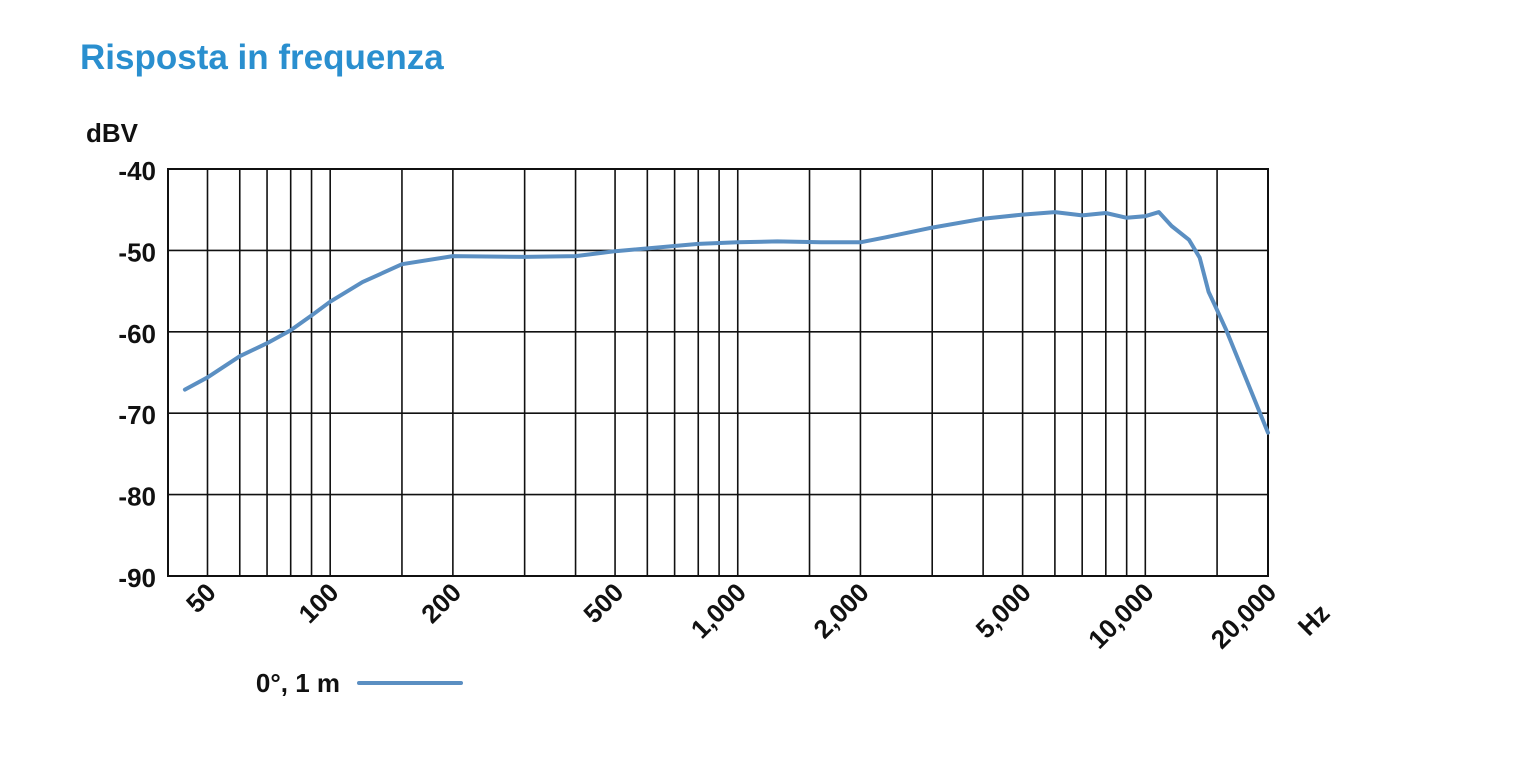  What do you see at coordinates (840, 610) in the screenshot?
I see `x-tick-label: 2,000` at bounding box center [840, 610].